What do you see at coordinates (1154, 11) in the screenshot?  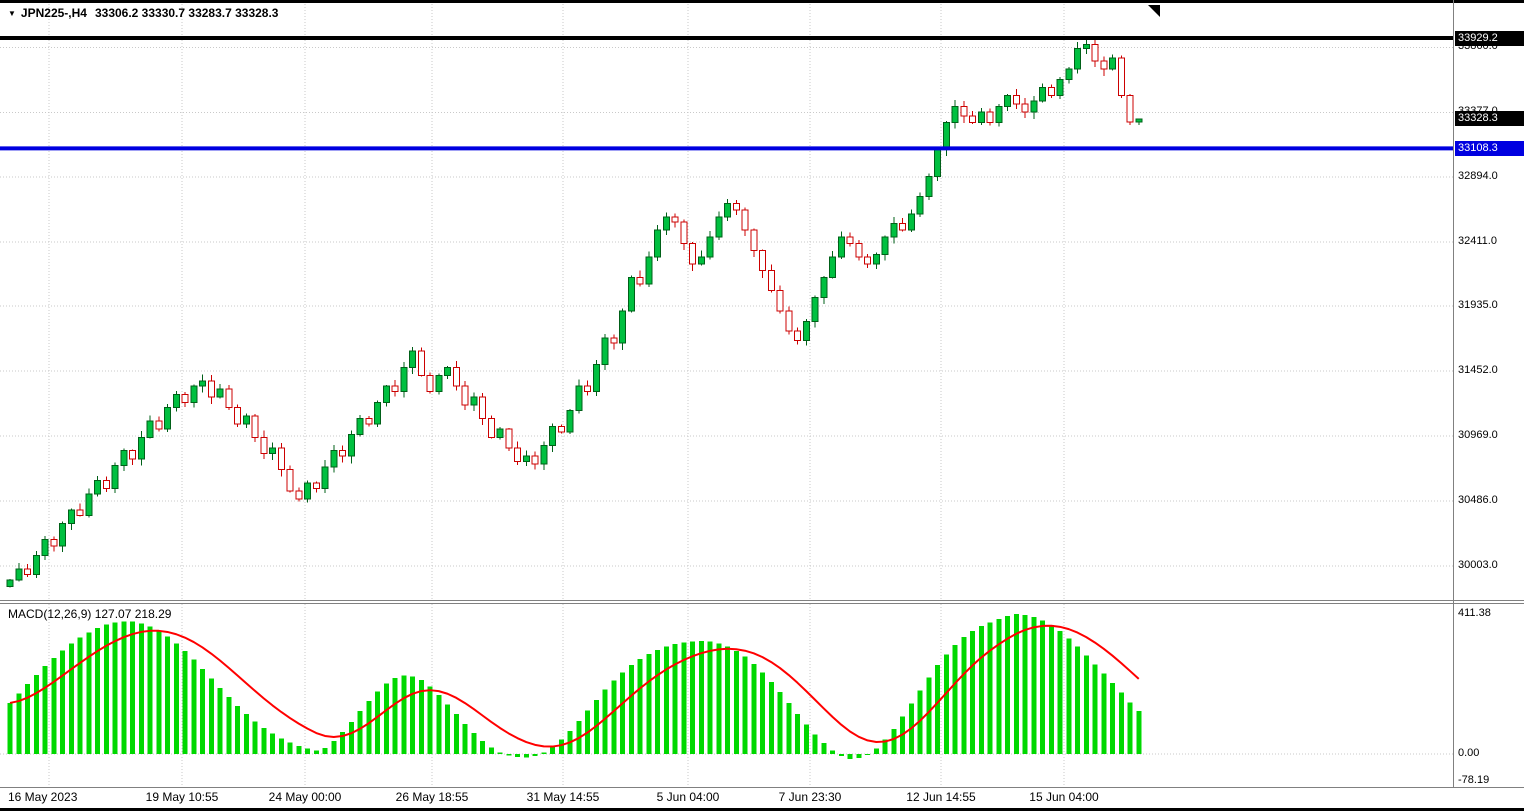 I see `chart-shift-marker-icon` at bounding box center [1154, 11].